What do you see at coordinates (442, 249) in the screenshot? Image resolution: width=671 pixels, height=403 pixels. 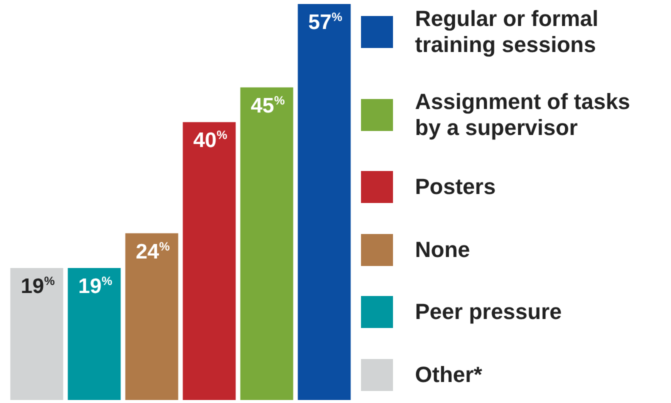 I see `legend-label: None` at bounding box center [442, 249].